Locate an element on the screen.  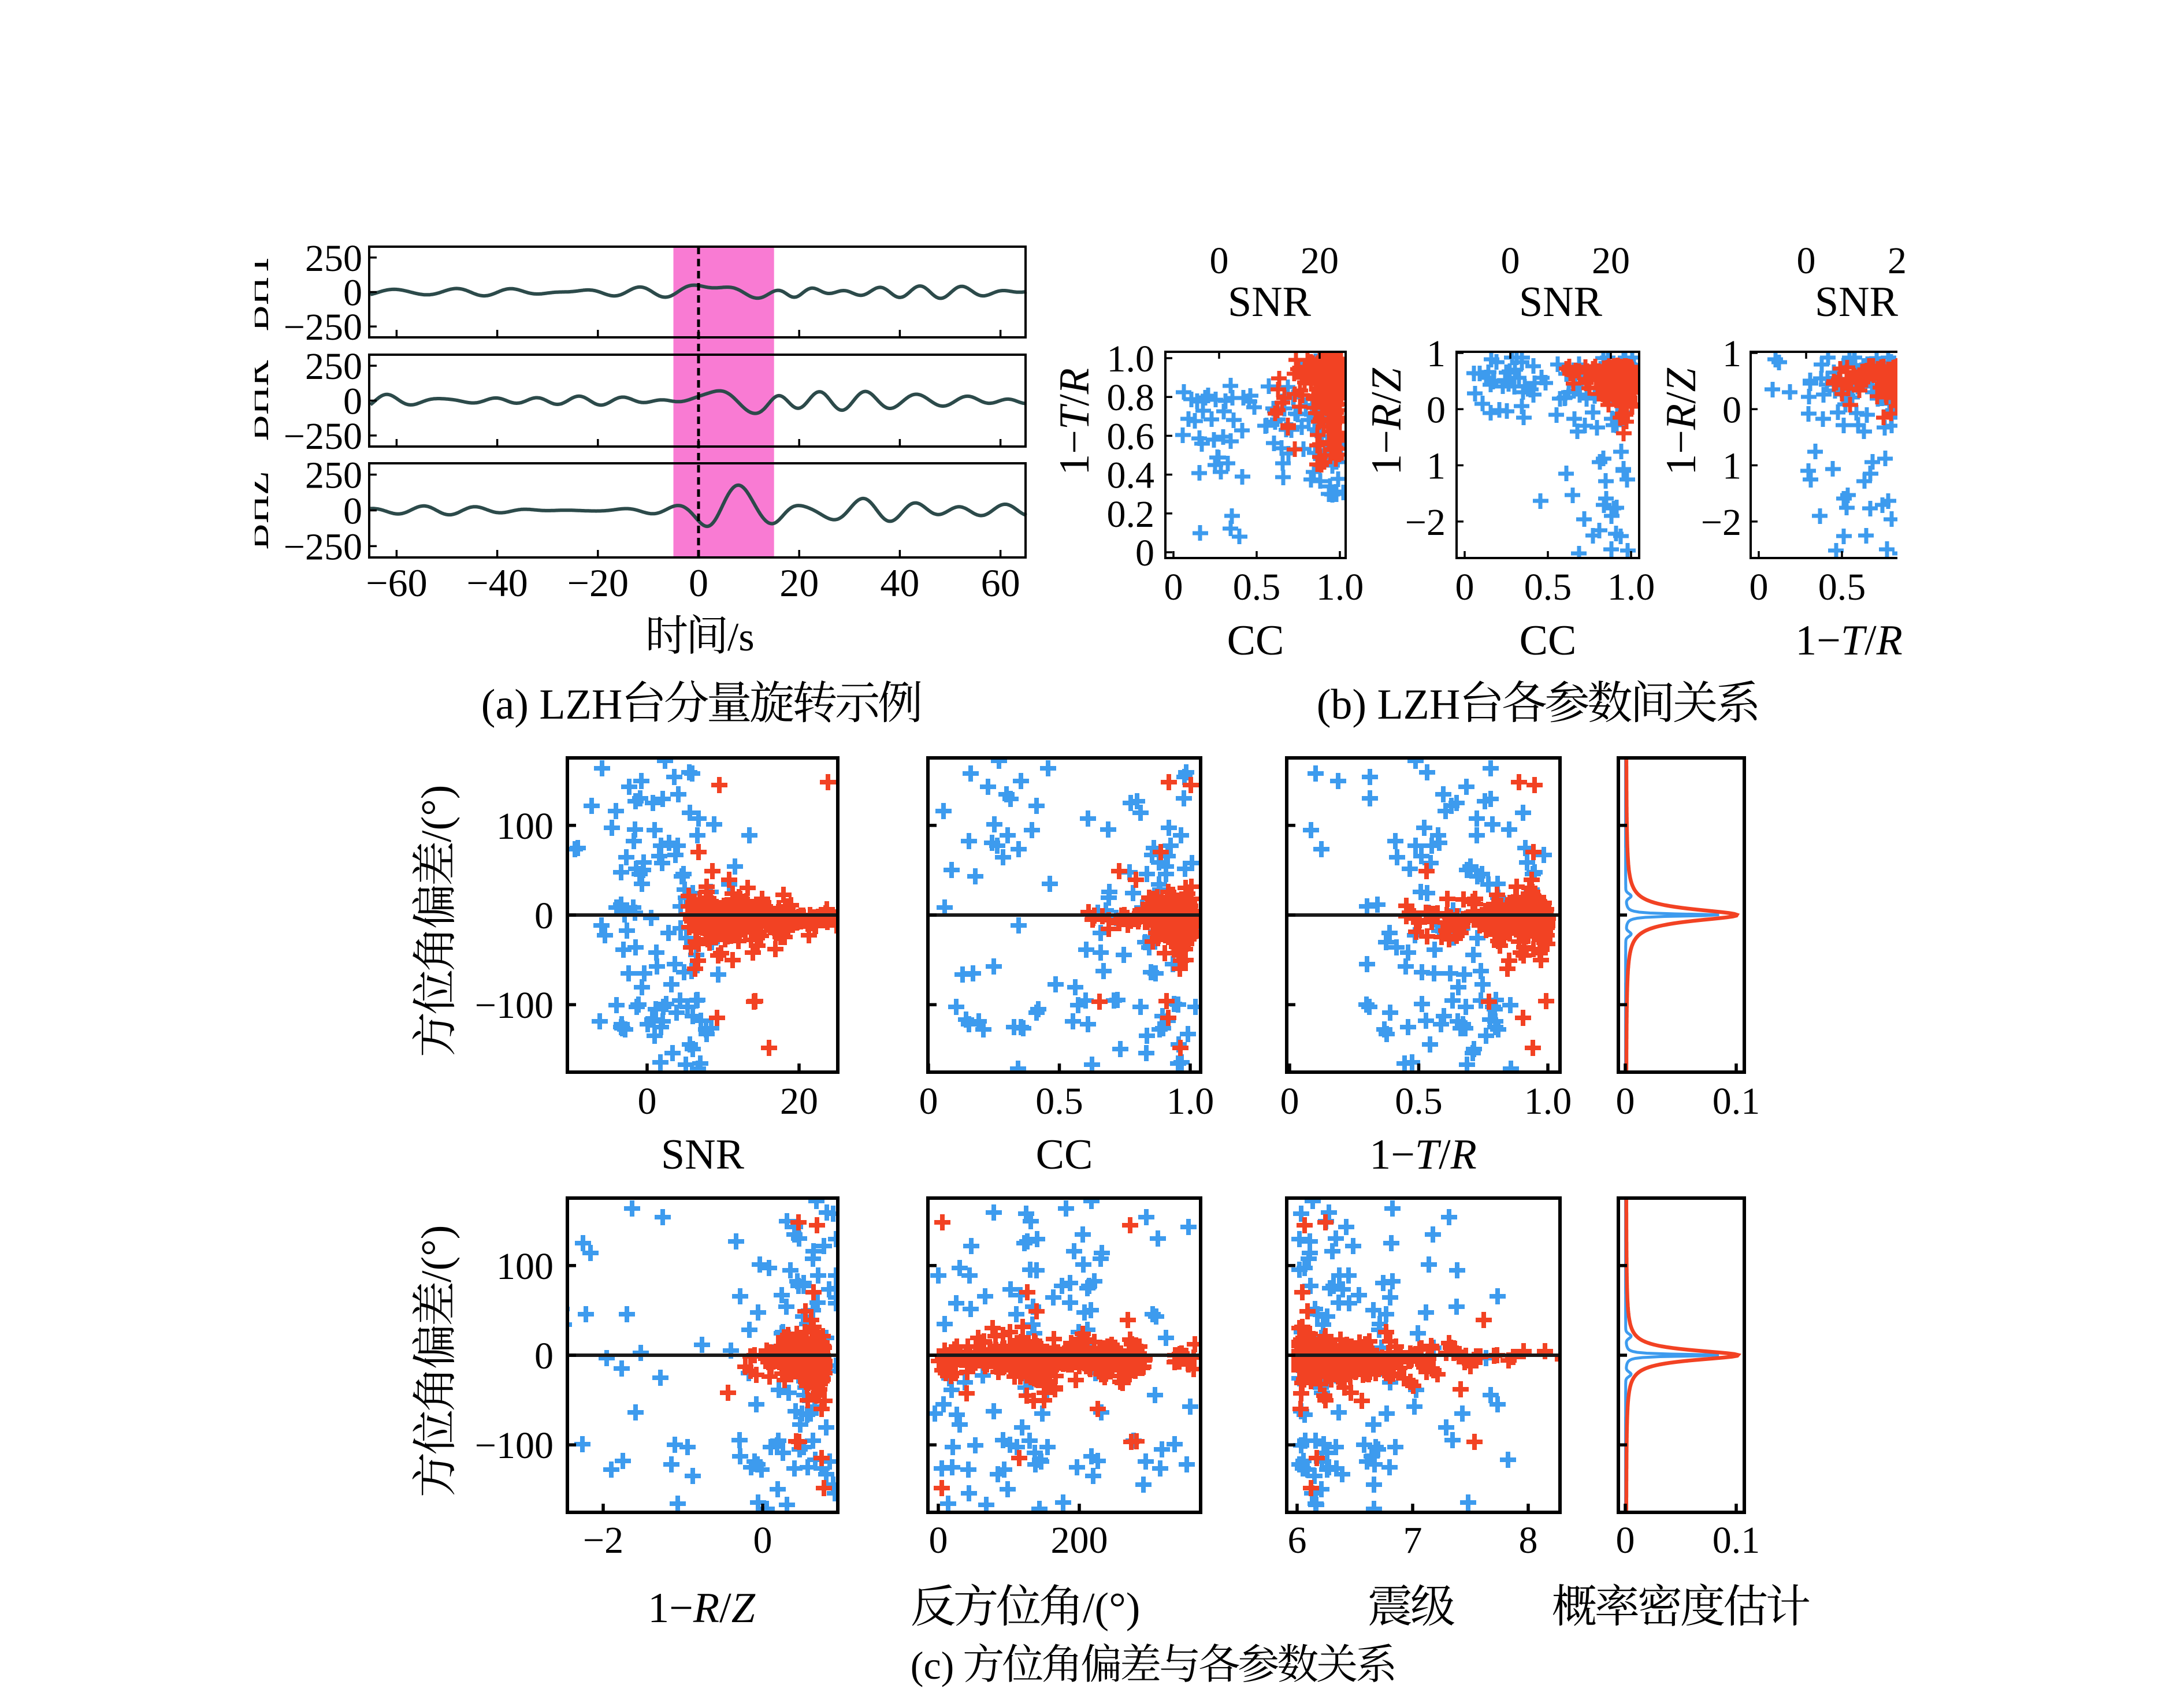
svg-text: /s is located at coordinates (741, 637).